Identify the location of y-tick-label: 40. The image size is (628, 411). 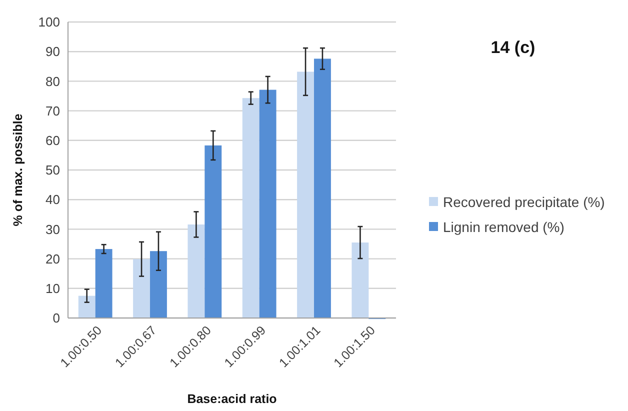
(53, 200).